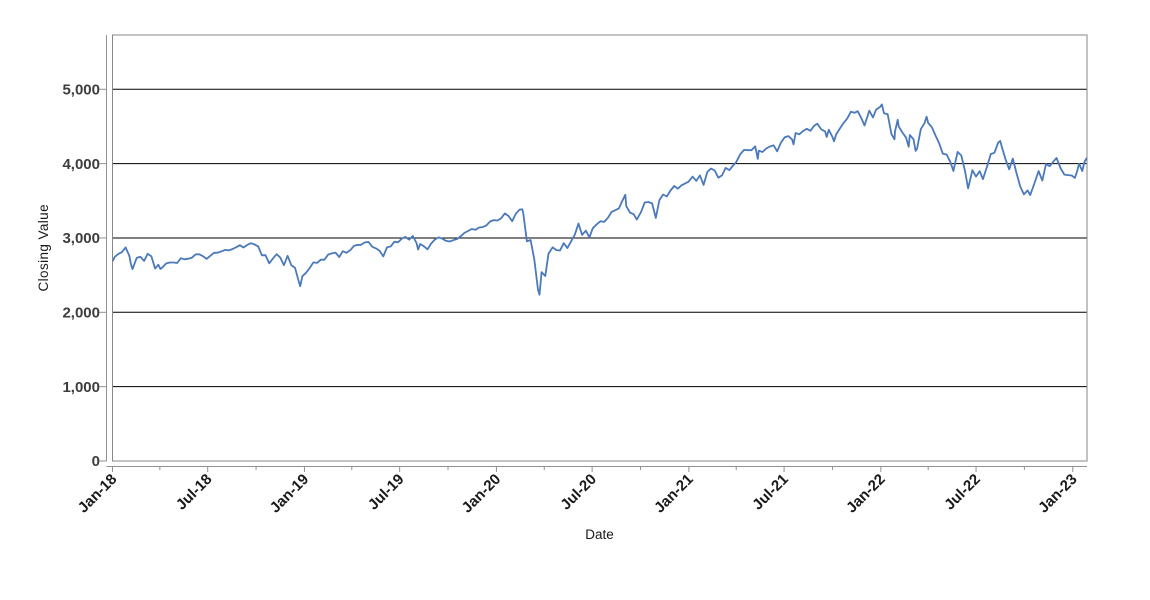 The width and height of the screenshot is (1150, 600). Describe the element at coordinates (81, 164) in the screenshot. I see `y-tick-label: 4,000` at that location.